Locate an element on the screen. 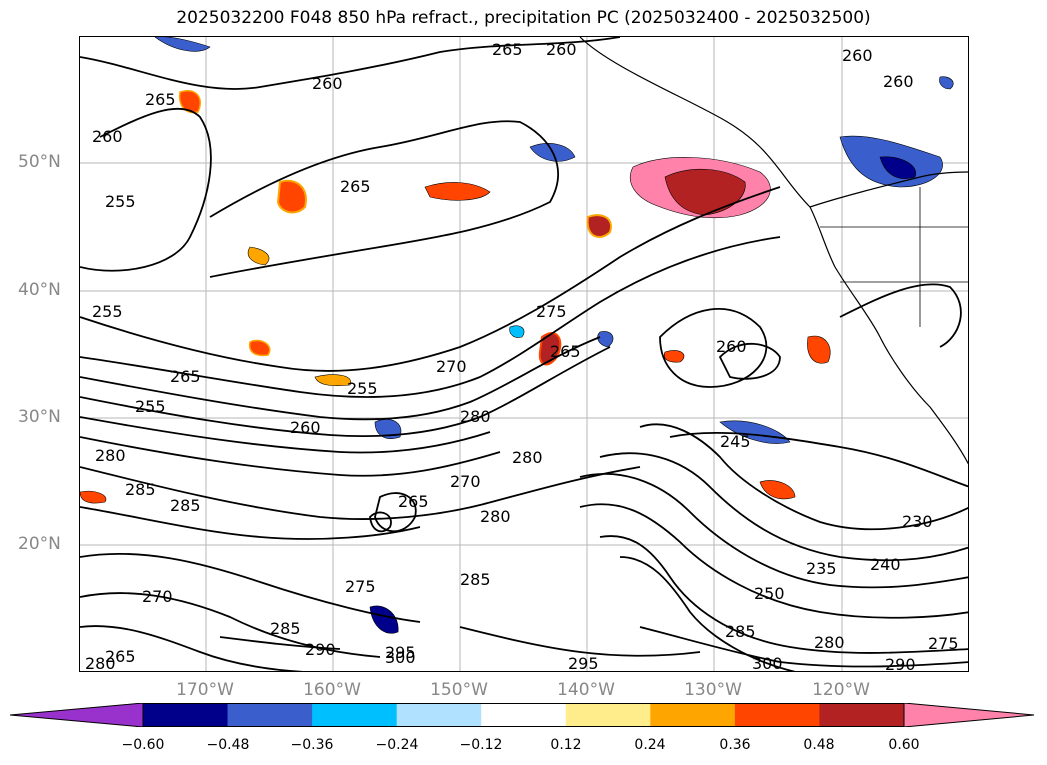  colorbar-tick-label: 0.24 is located at coordinates (650, 745).